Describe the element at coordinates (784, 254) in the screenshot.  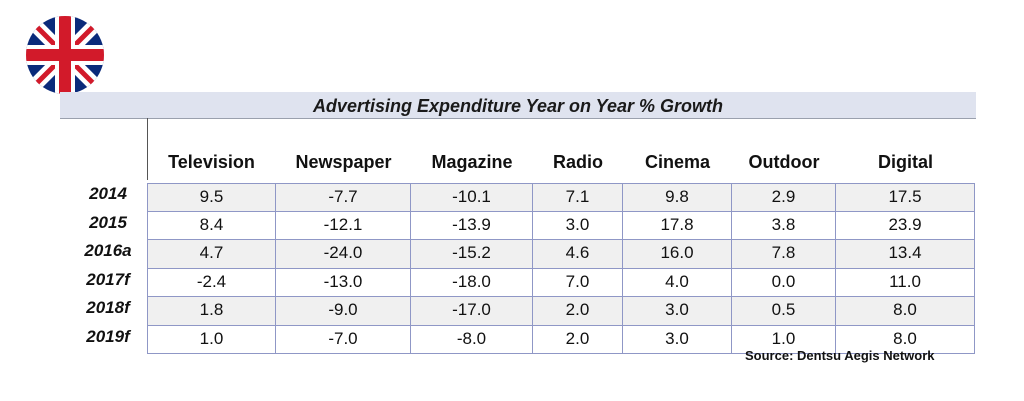
I see `table-cell: 7.8` at that location.